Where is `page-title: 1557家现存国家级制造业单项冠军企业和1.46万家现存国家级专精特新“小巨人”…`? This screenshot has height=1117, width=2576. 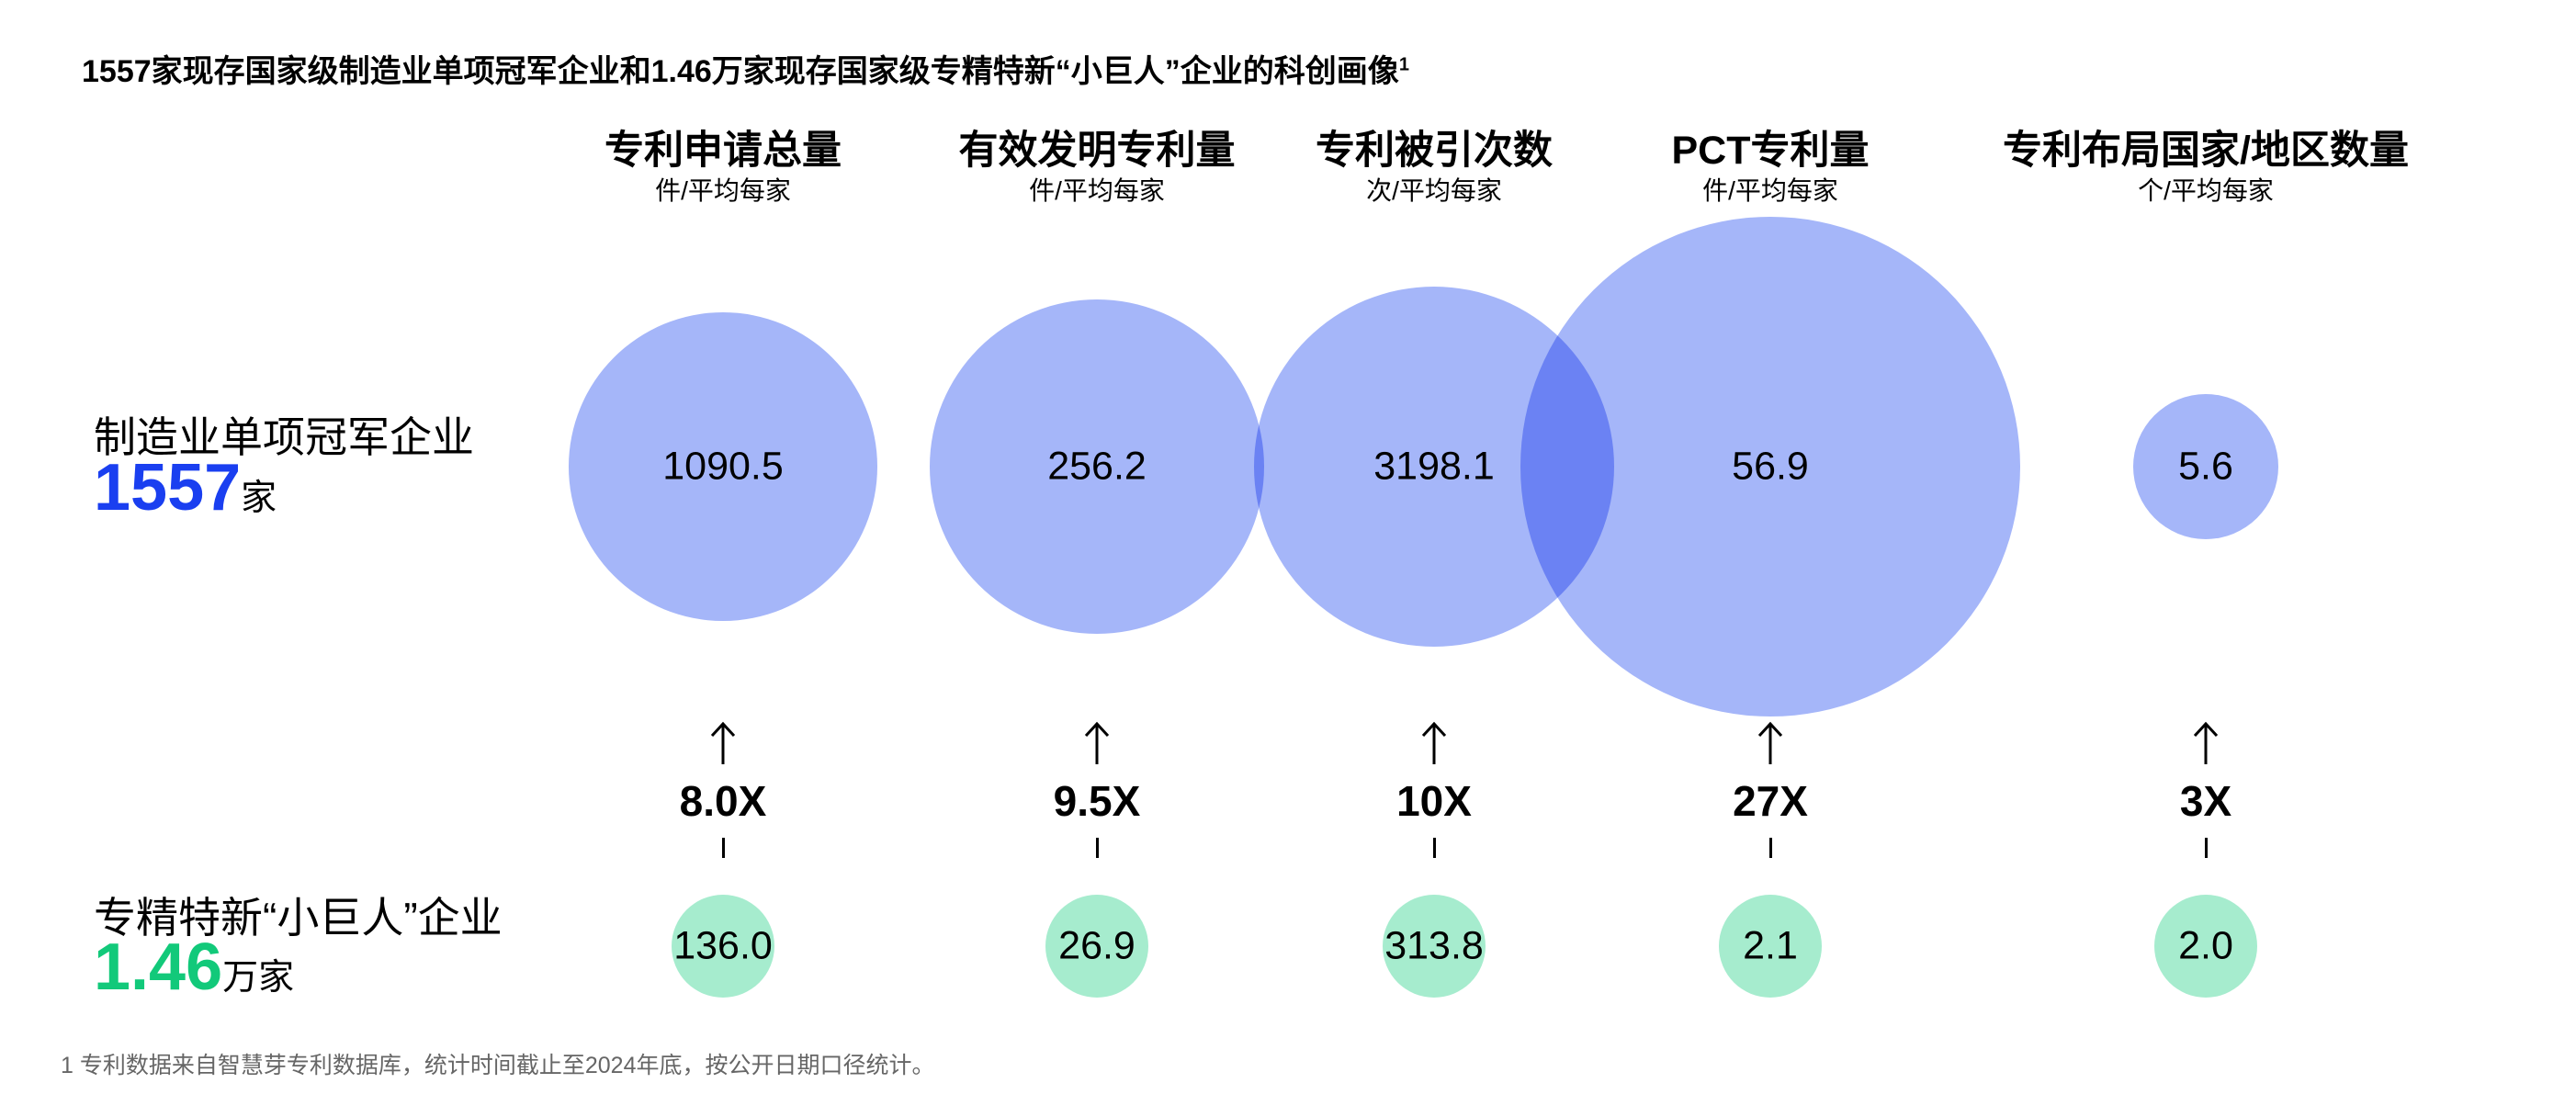
page-title: 1557家现存国家级制造业单项冠军企业和1.46万家现存国家级专精特新“小巨人”… is located at coordinates (745, 68).